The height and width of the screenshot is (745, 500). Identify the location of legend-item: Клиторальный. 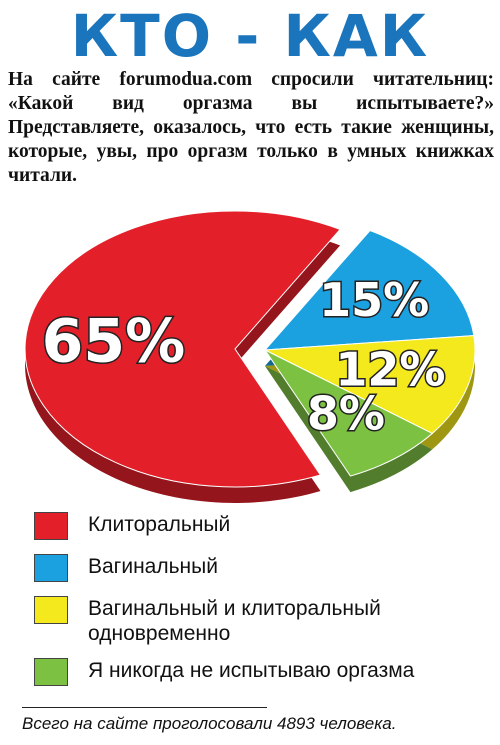
(260, 527).